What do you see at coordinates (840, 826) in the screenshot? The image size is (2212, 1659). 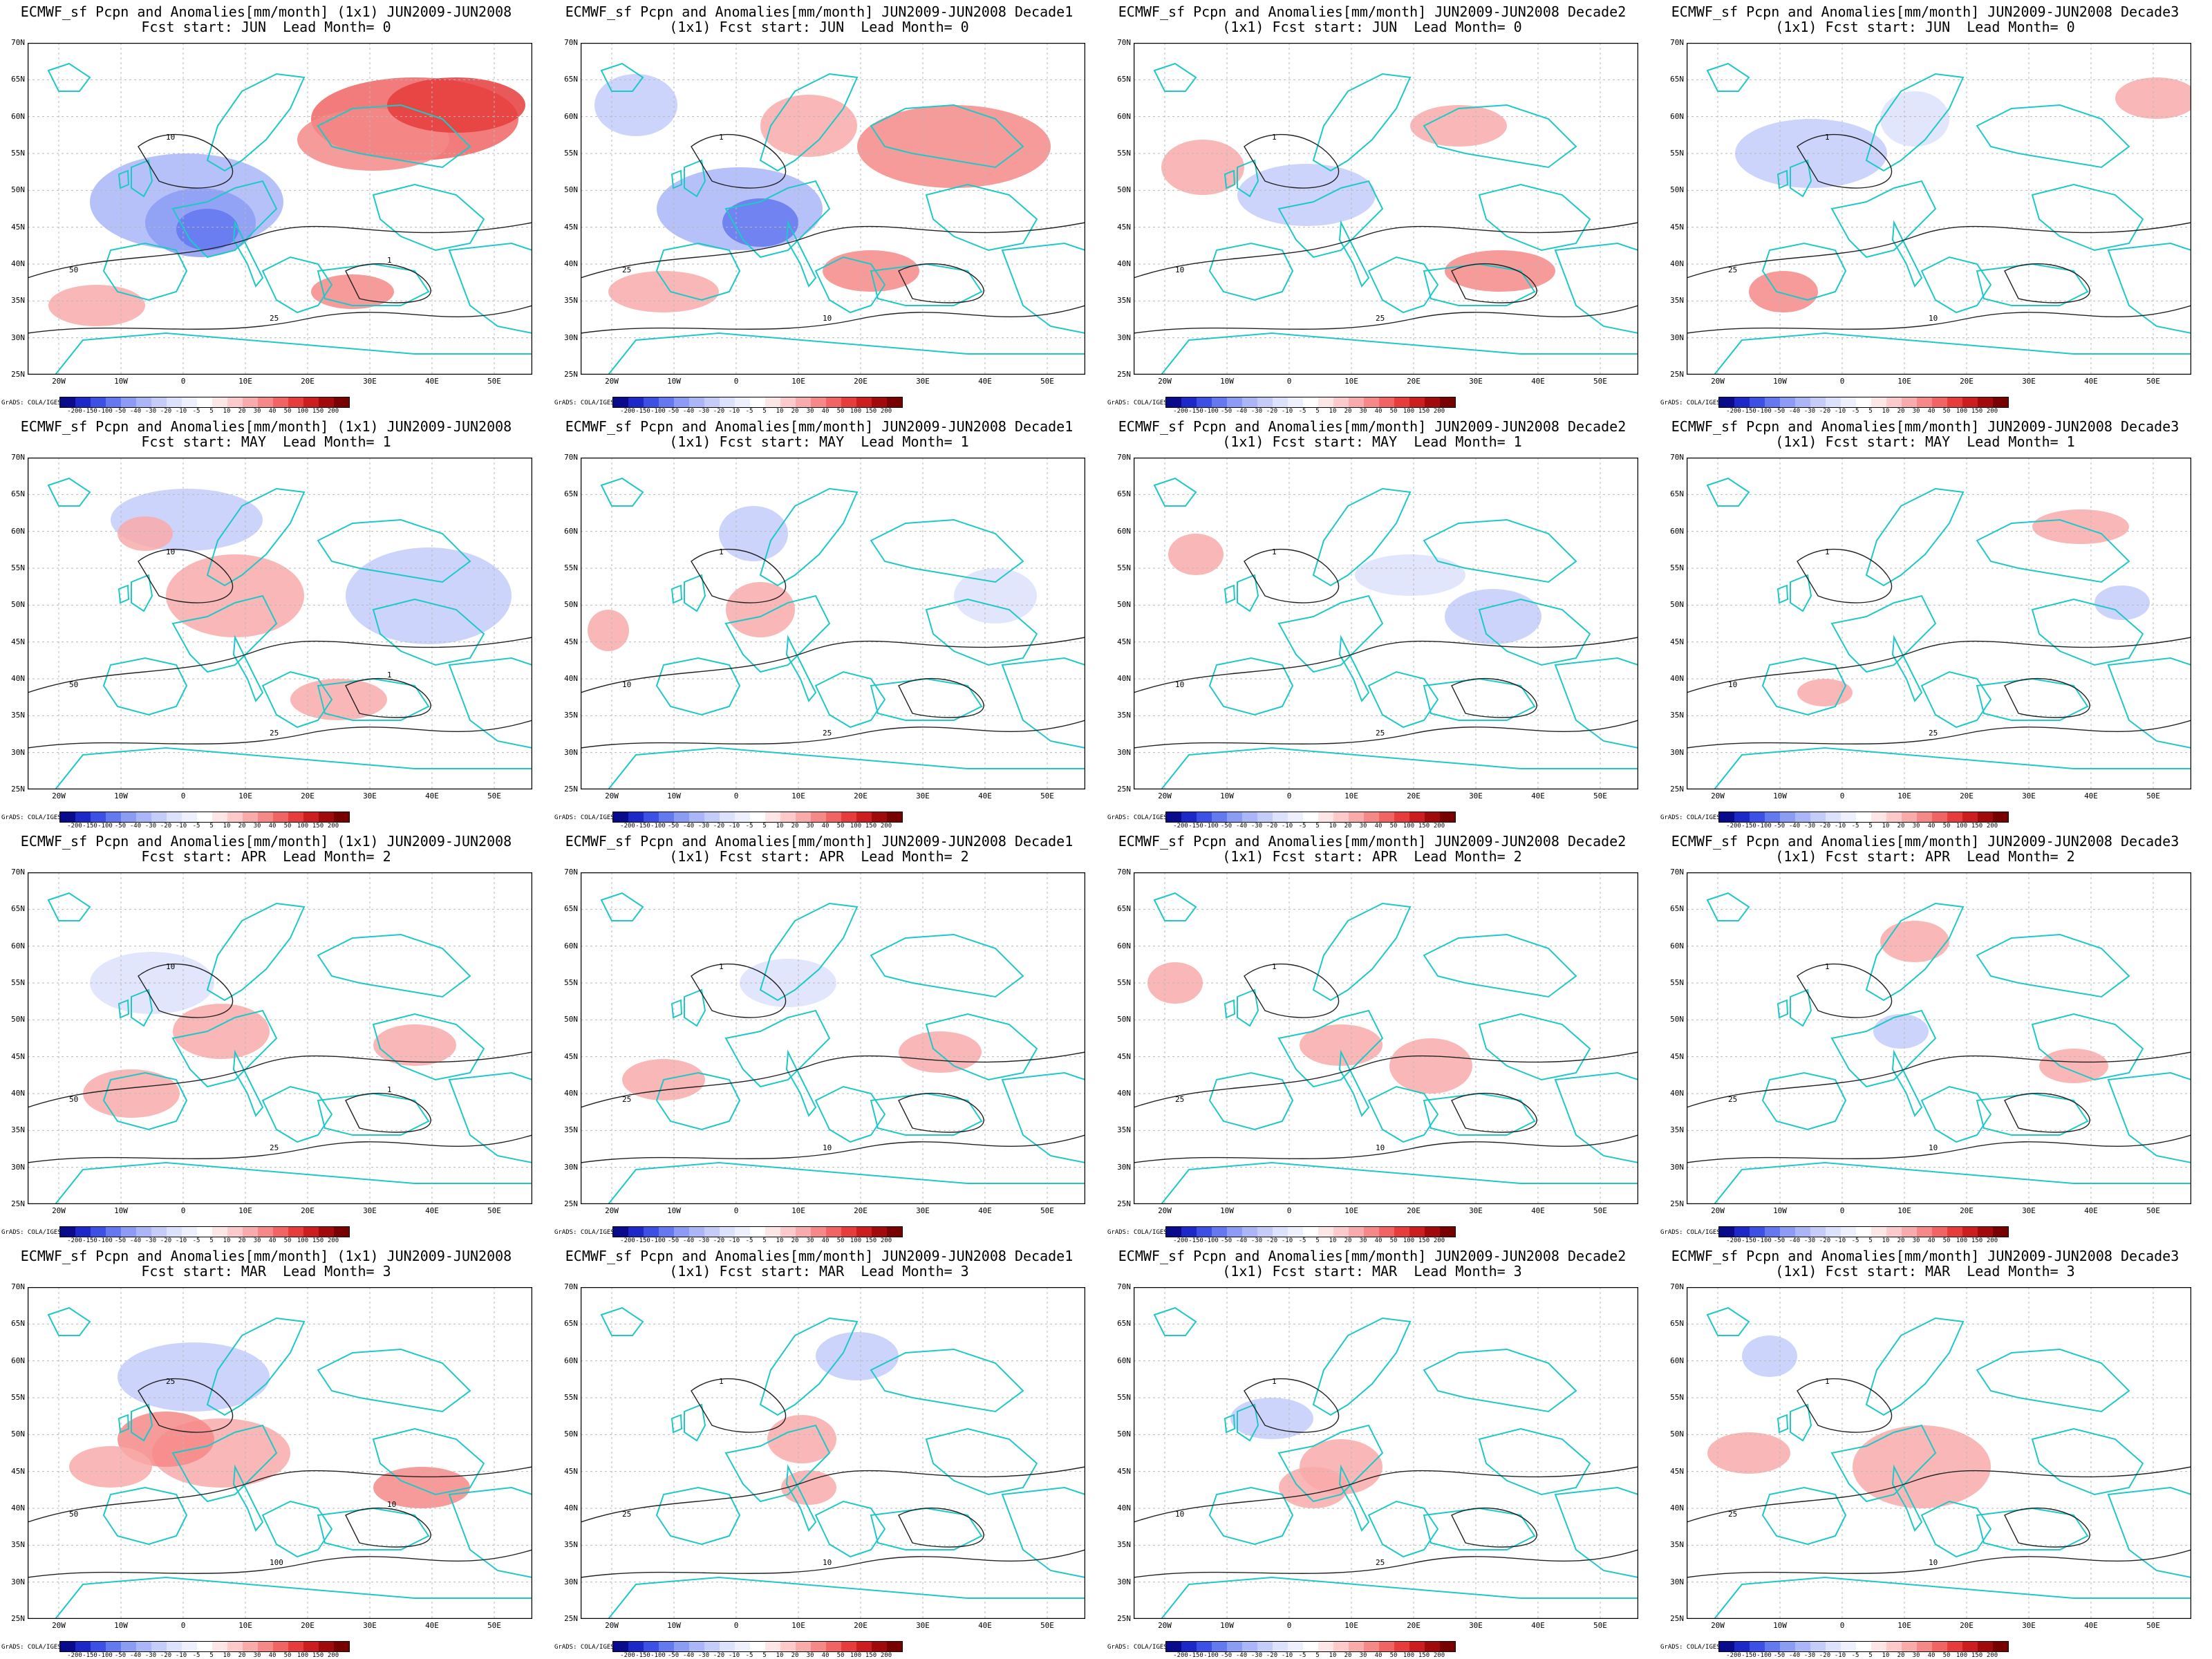 I see `colorbar-tick-label: 50` at bounding box center [840, 826].